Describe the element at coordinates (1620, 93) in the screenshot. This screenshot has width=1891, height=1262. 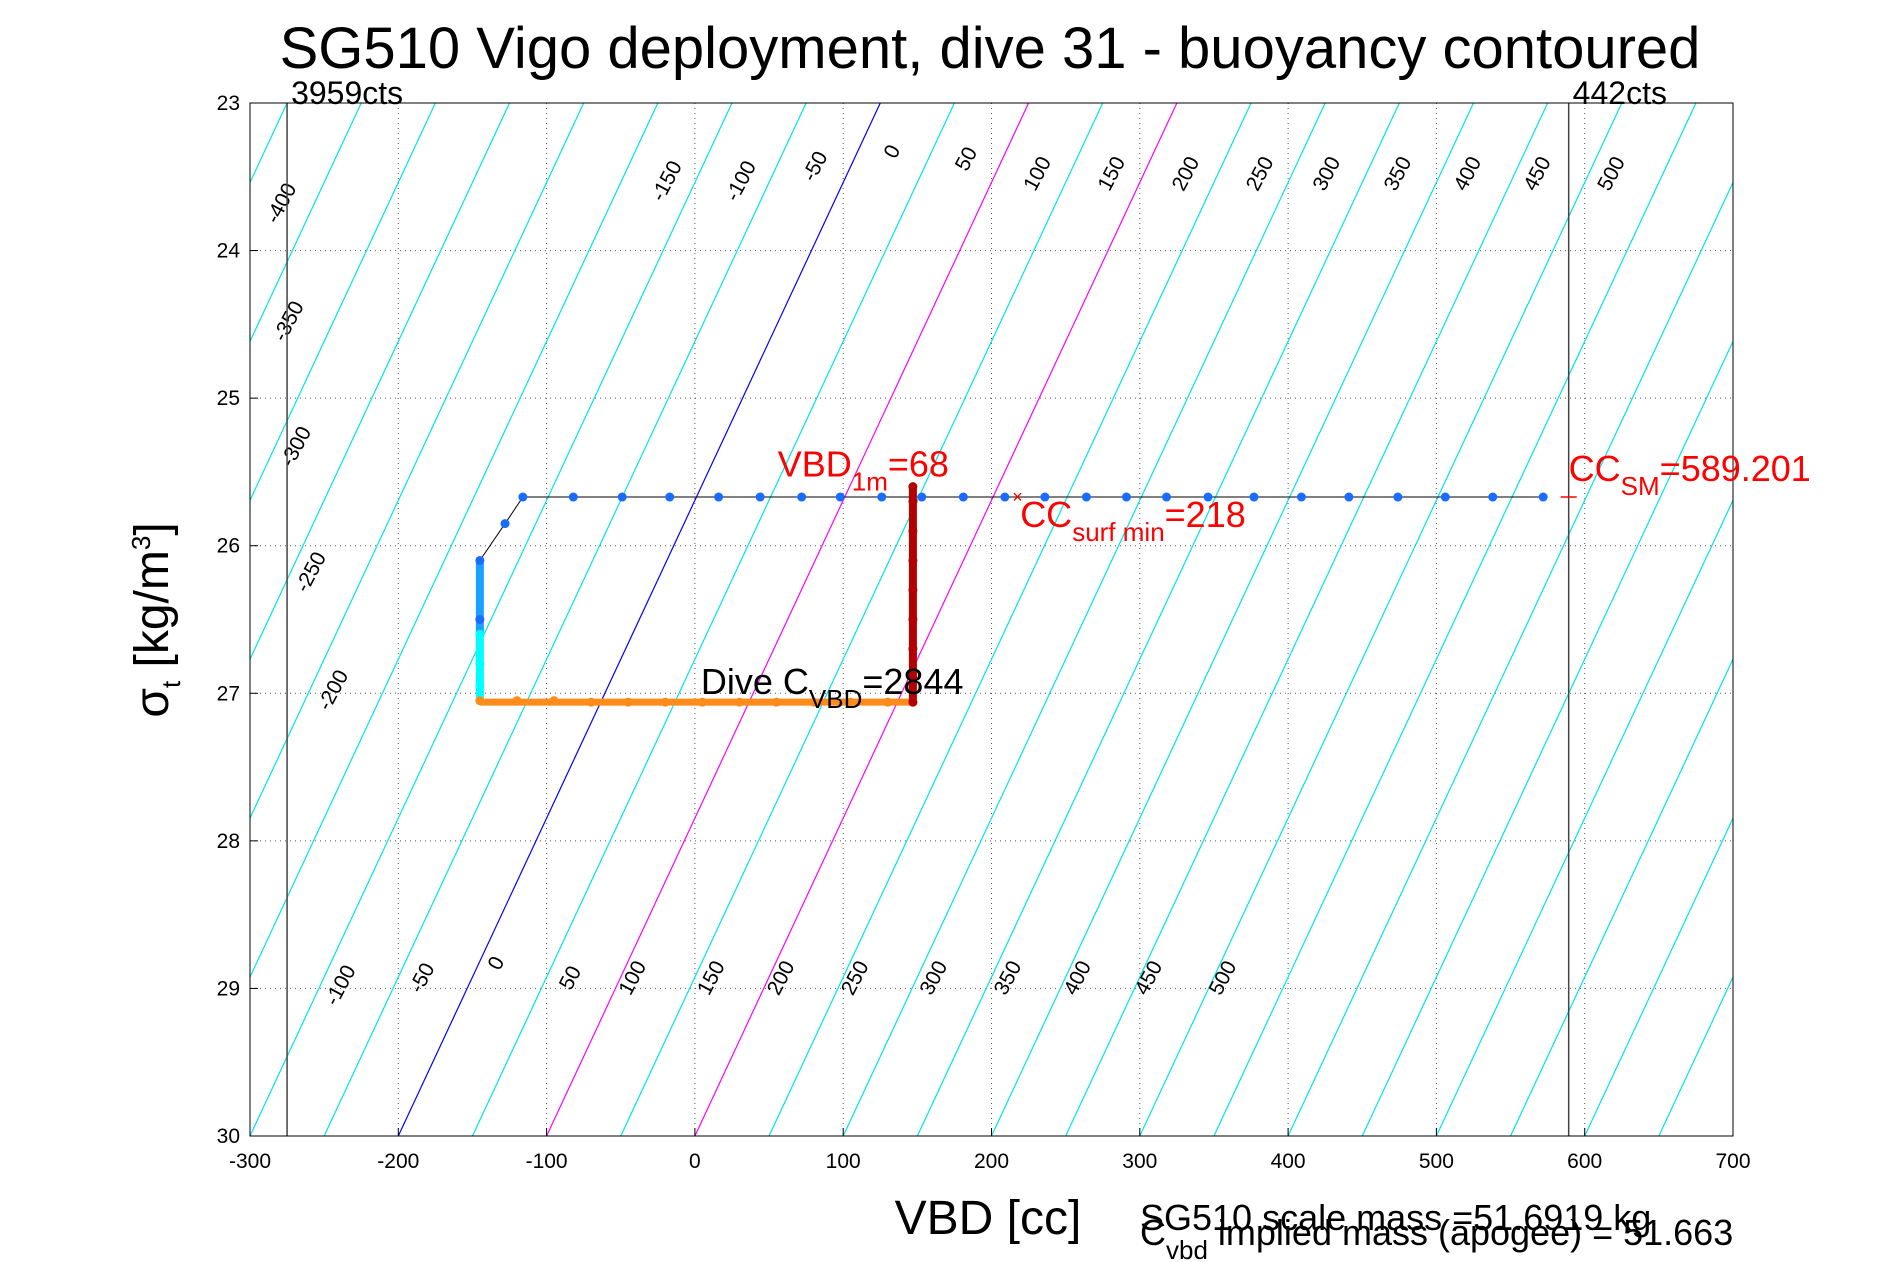
I see `count-limit-label: 442cts` at that location.